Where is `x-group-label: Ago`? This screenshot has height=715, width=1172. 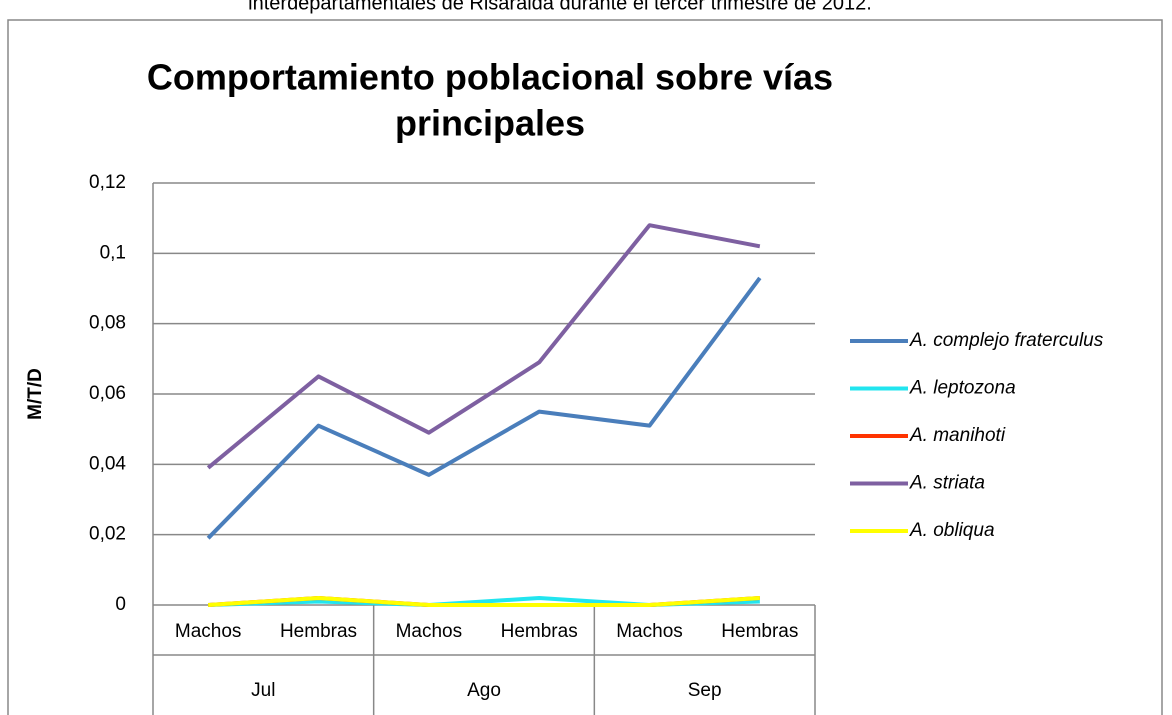
x-group-label: Ago is located at coordinates (484, 690).